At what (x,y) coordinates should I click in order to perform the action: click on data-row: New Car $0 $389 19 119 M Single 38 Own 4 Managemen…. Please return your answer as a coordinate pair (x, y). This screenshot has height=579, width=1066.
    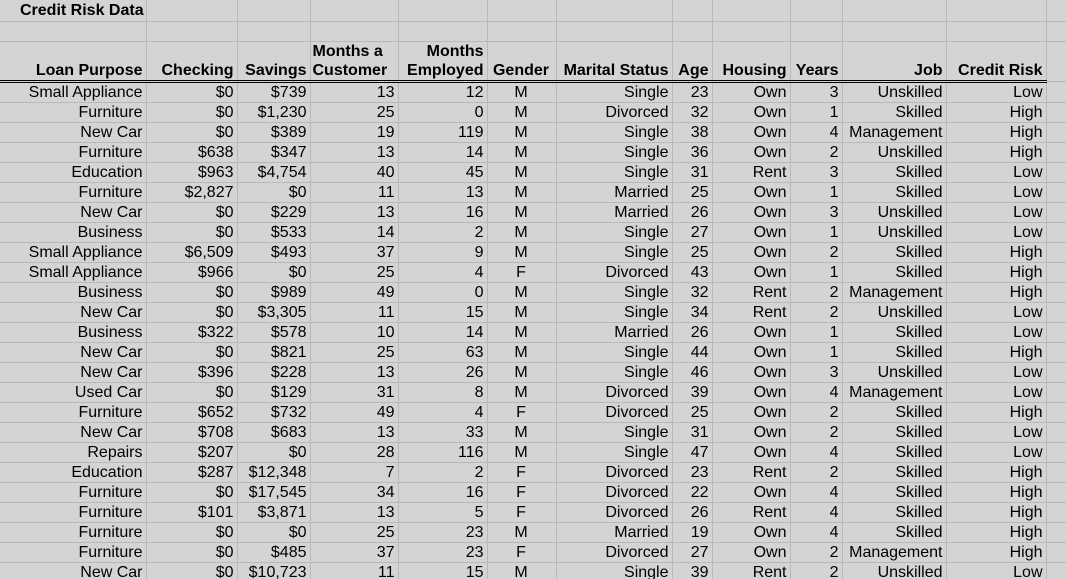
    Looking at the image, I should click on (533, 132).